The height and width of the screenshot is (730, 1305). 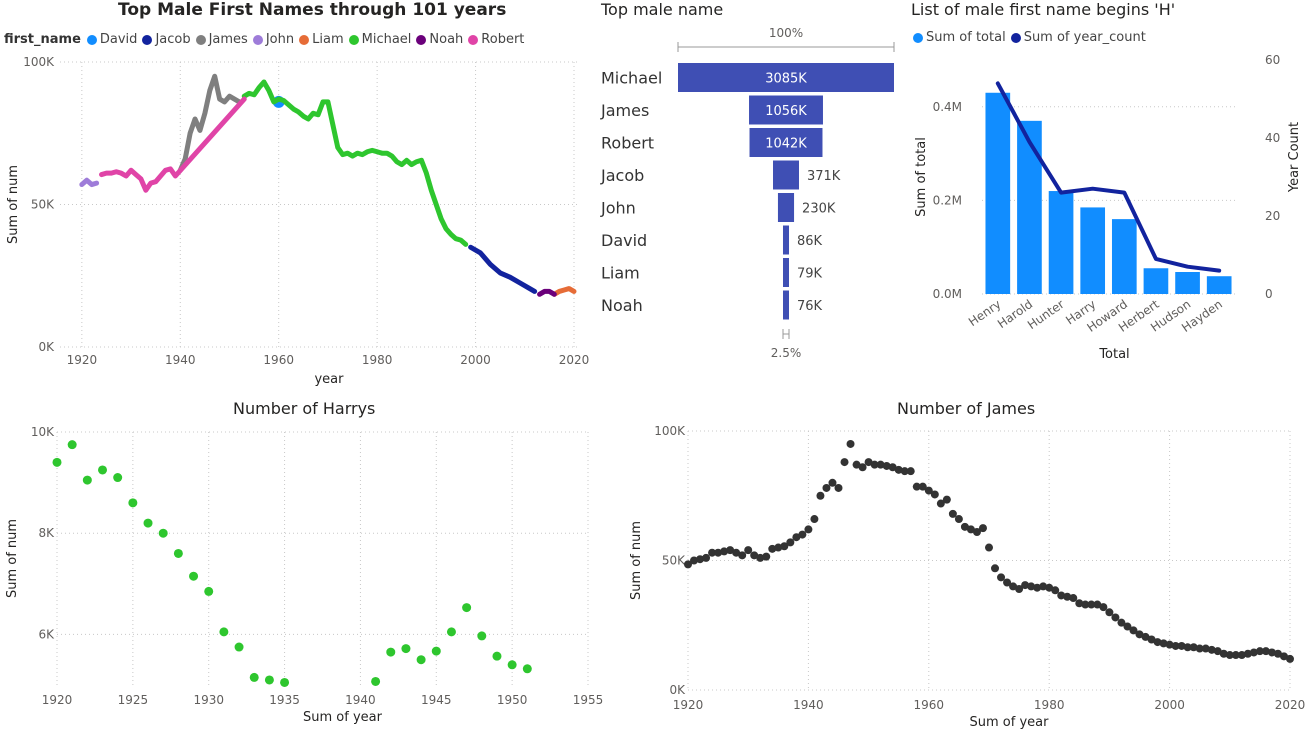 What do you see at coordinates (1169, 705) in the screenshot?
I see `x-tick-label: 2000` at bounding box center [1169, 705].